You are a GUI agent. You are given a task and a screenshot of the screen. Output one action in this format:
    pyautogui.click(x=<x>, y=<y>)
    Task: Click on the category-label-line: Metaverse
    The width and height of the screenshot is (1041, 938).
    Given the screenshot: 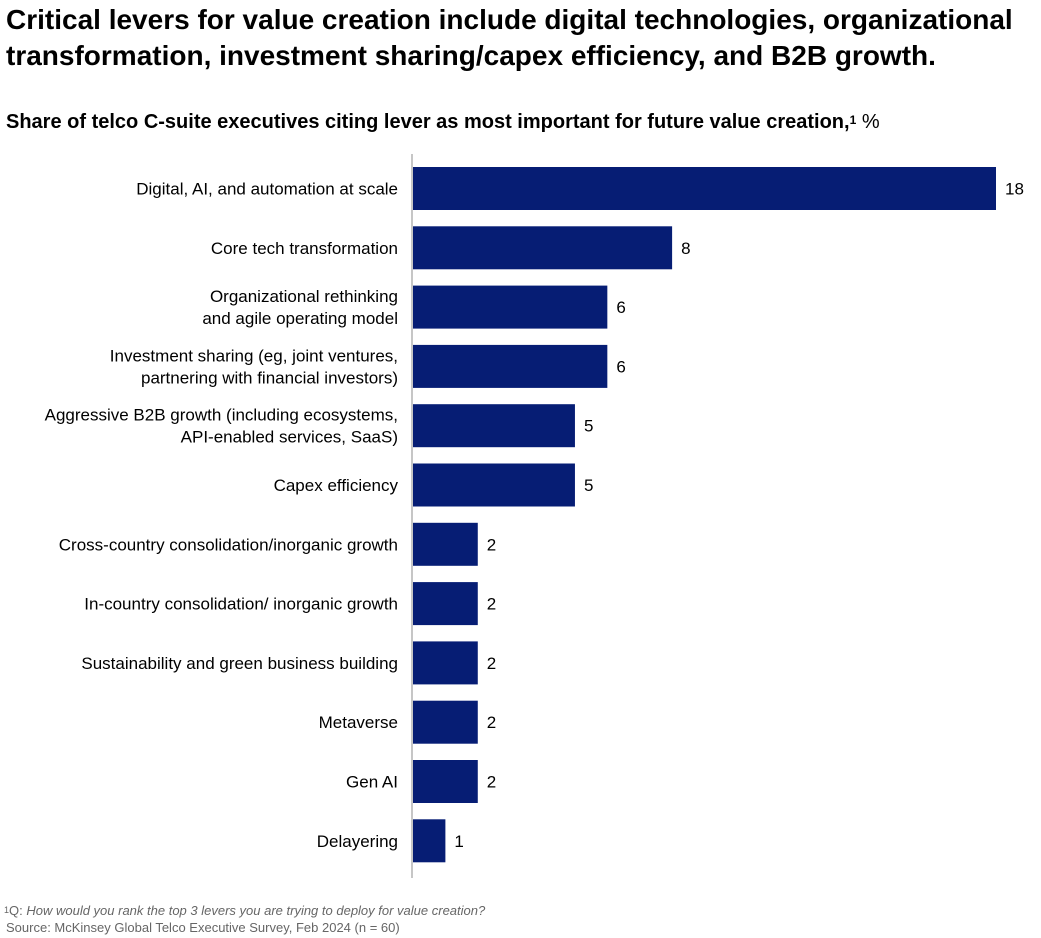 What is the action you would take?
    pyautogui.click(x=358, y=722)
    